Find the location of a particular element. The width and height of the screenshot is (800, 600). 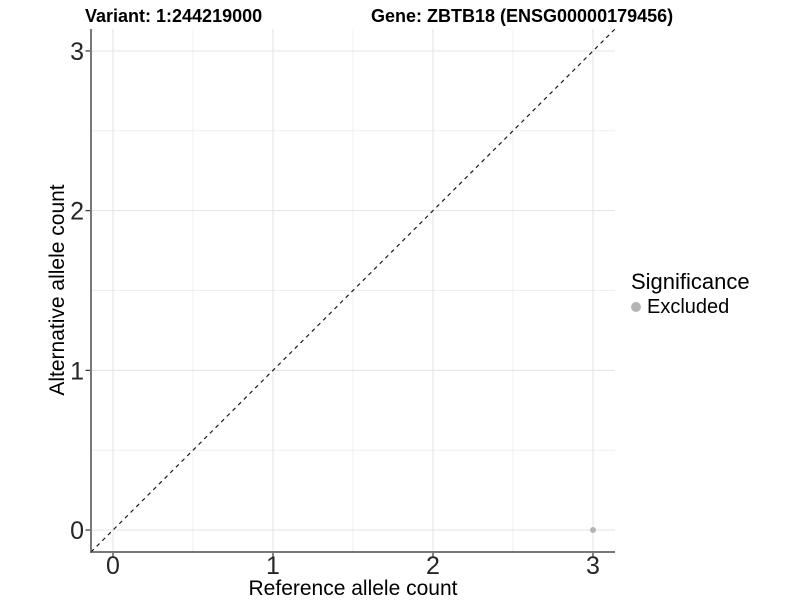

legend-item-label: Excluded is located at coordinates (688, 307).